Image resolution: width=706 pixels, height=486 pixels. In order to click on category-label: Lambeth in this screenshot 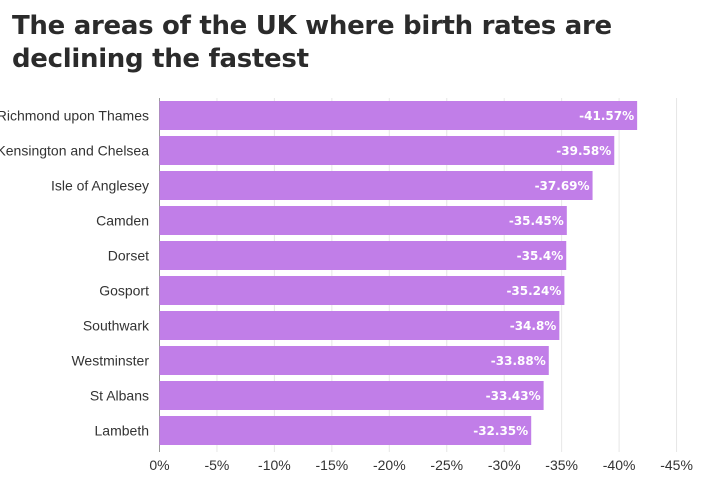, I will do `click(122, 431)`.